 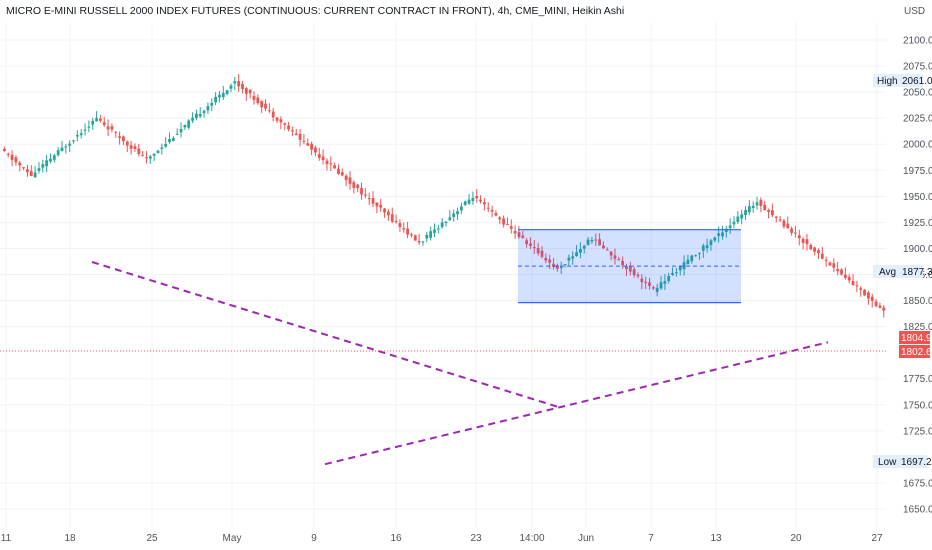 What do you see at coordinates (476, 538) in the screenshot?
I see `x-tick-label: 23` at bounding box center [476, 538].